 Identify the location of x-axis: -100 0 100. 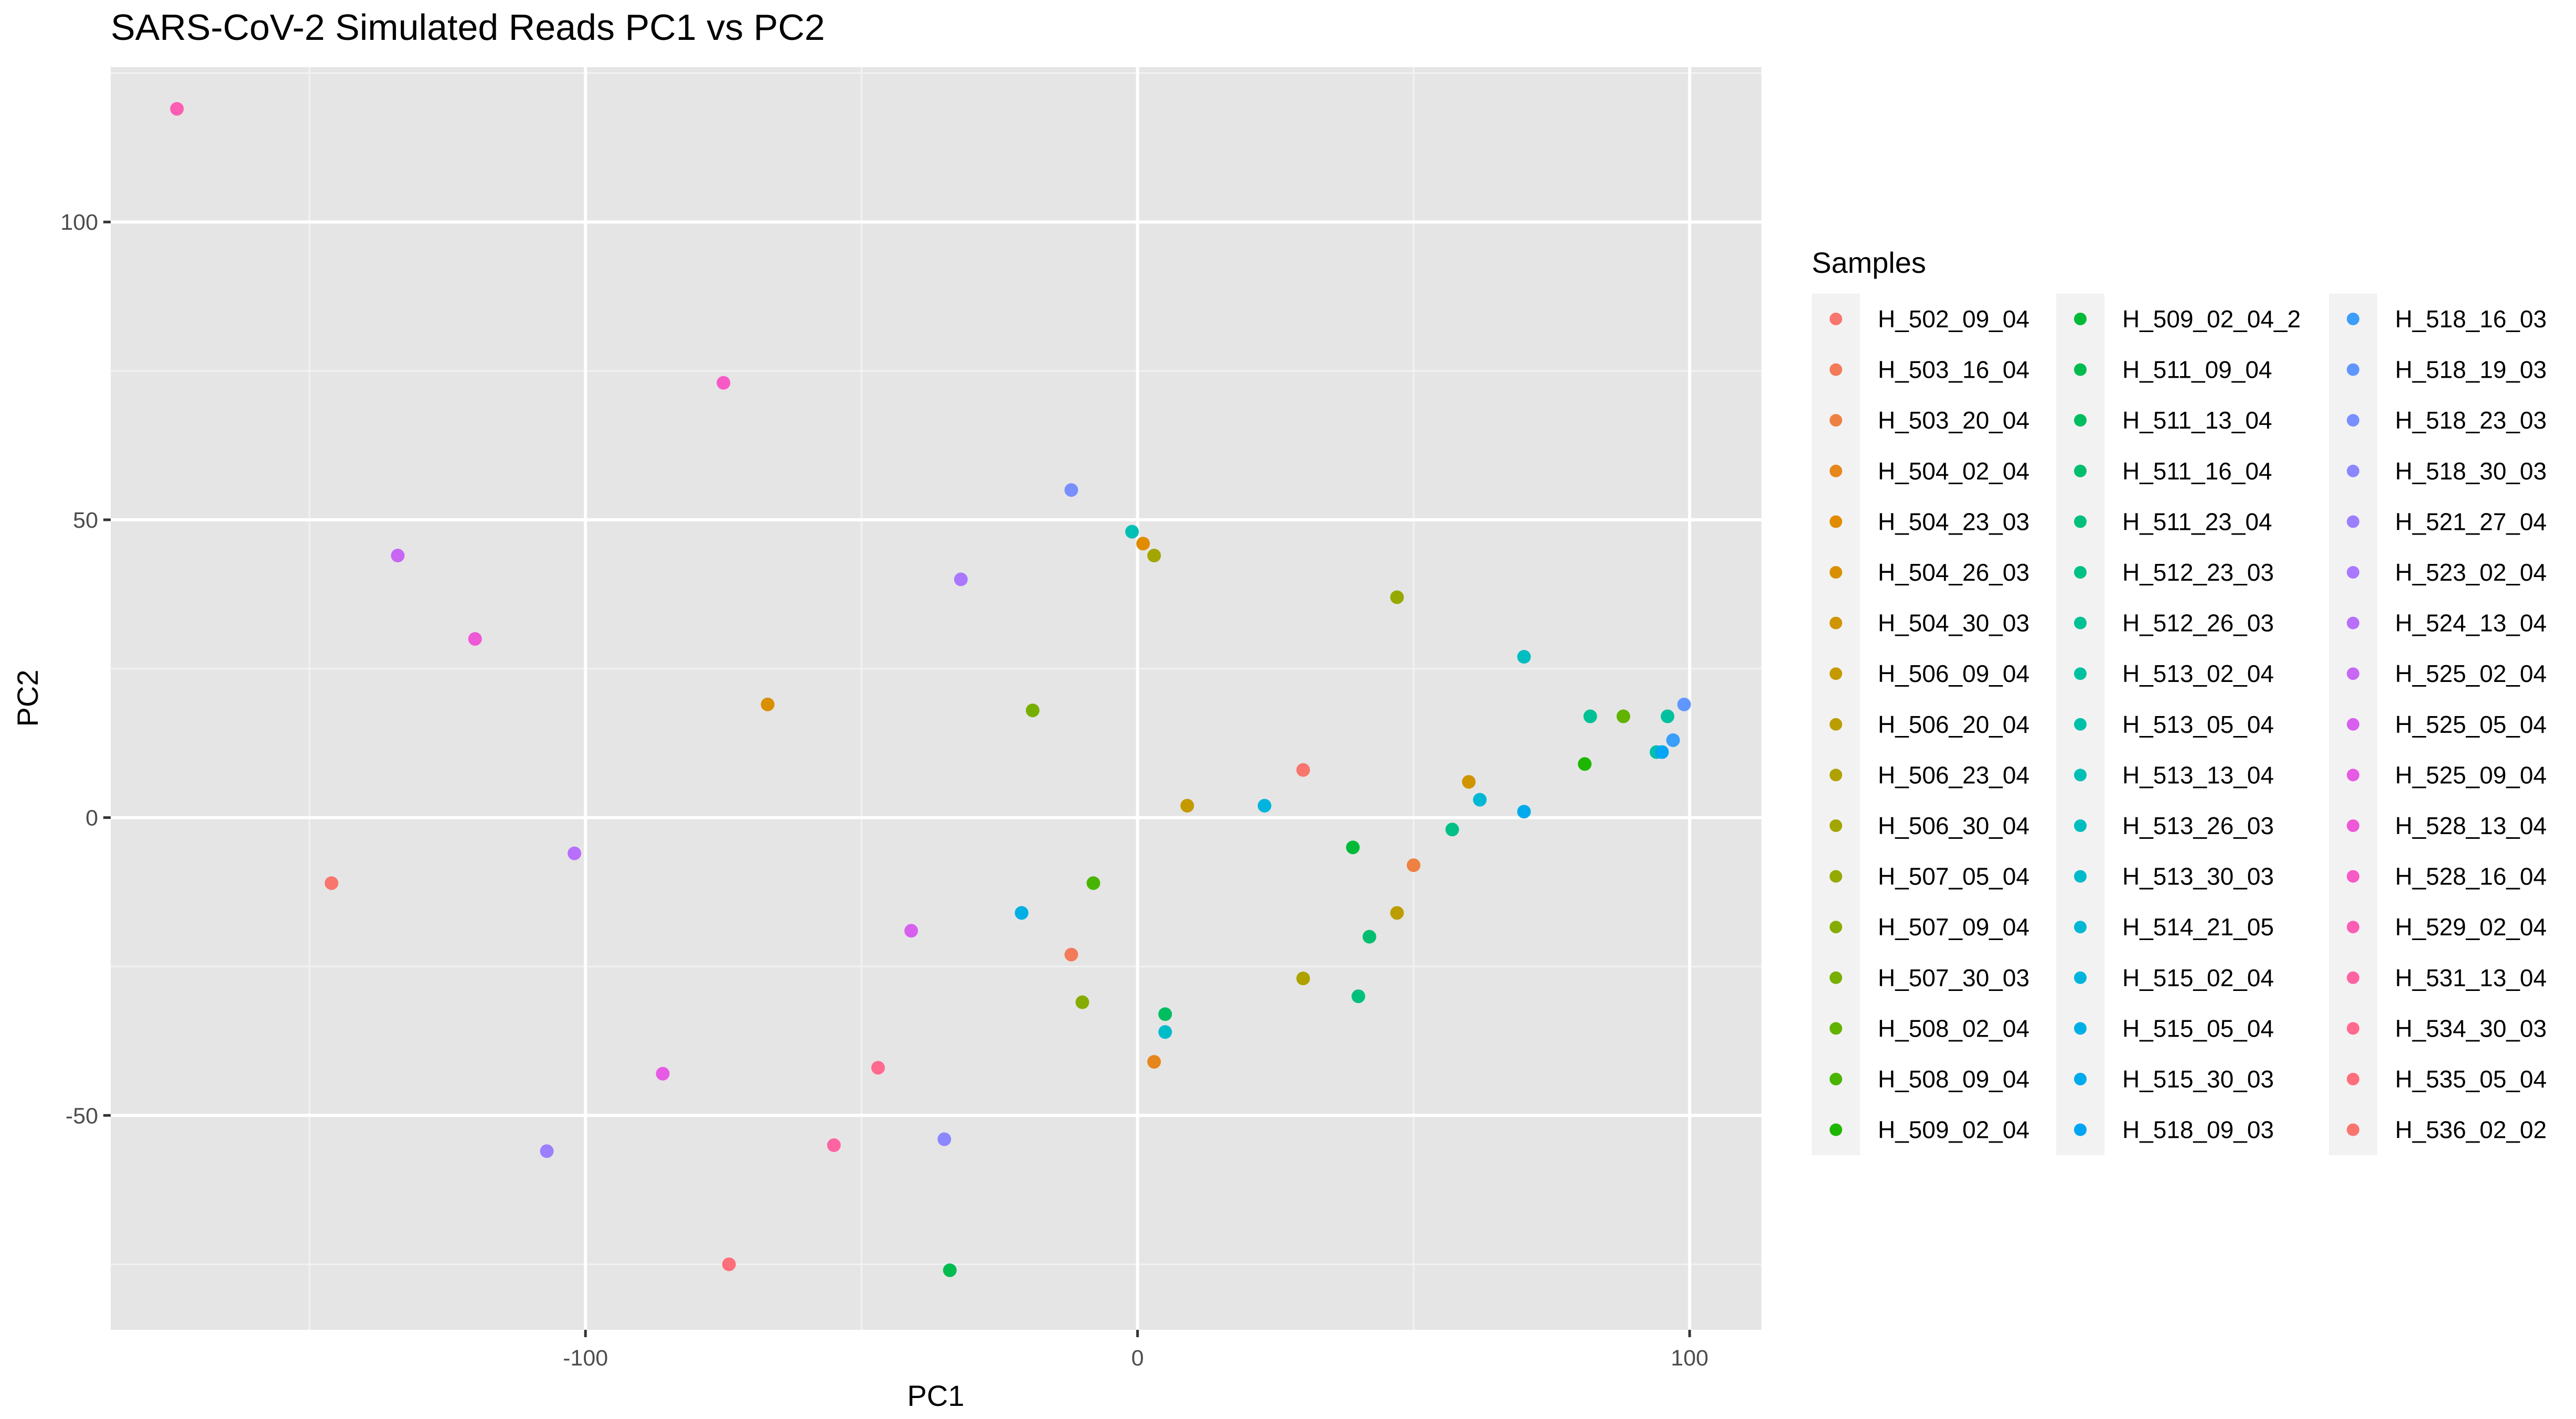
(1136, 1350).